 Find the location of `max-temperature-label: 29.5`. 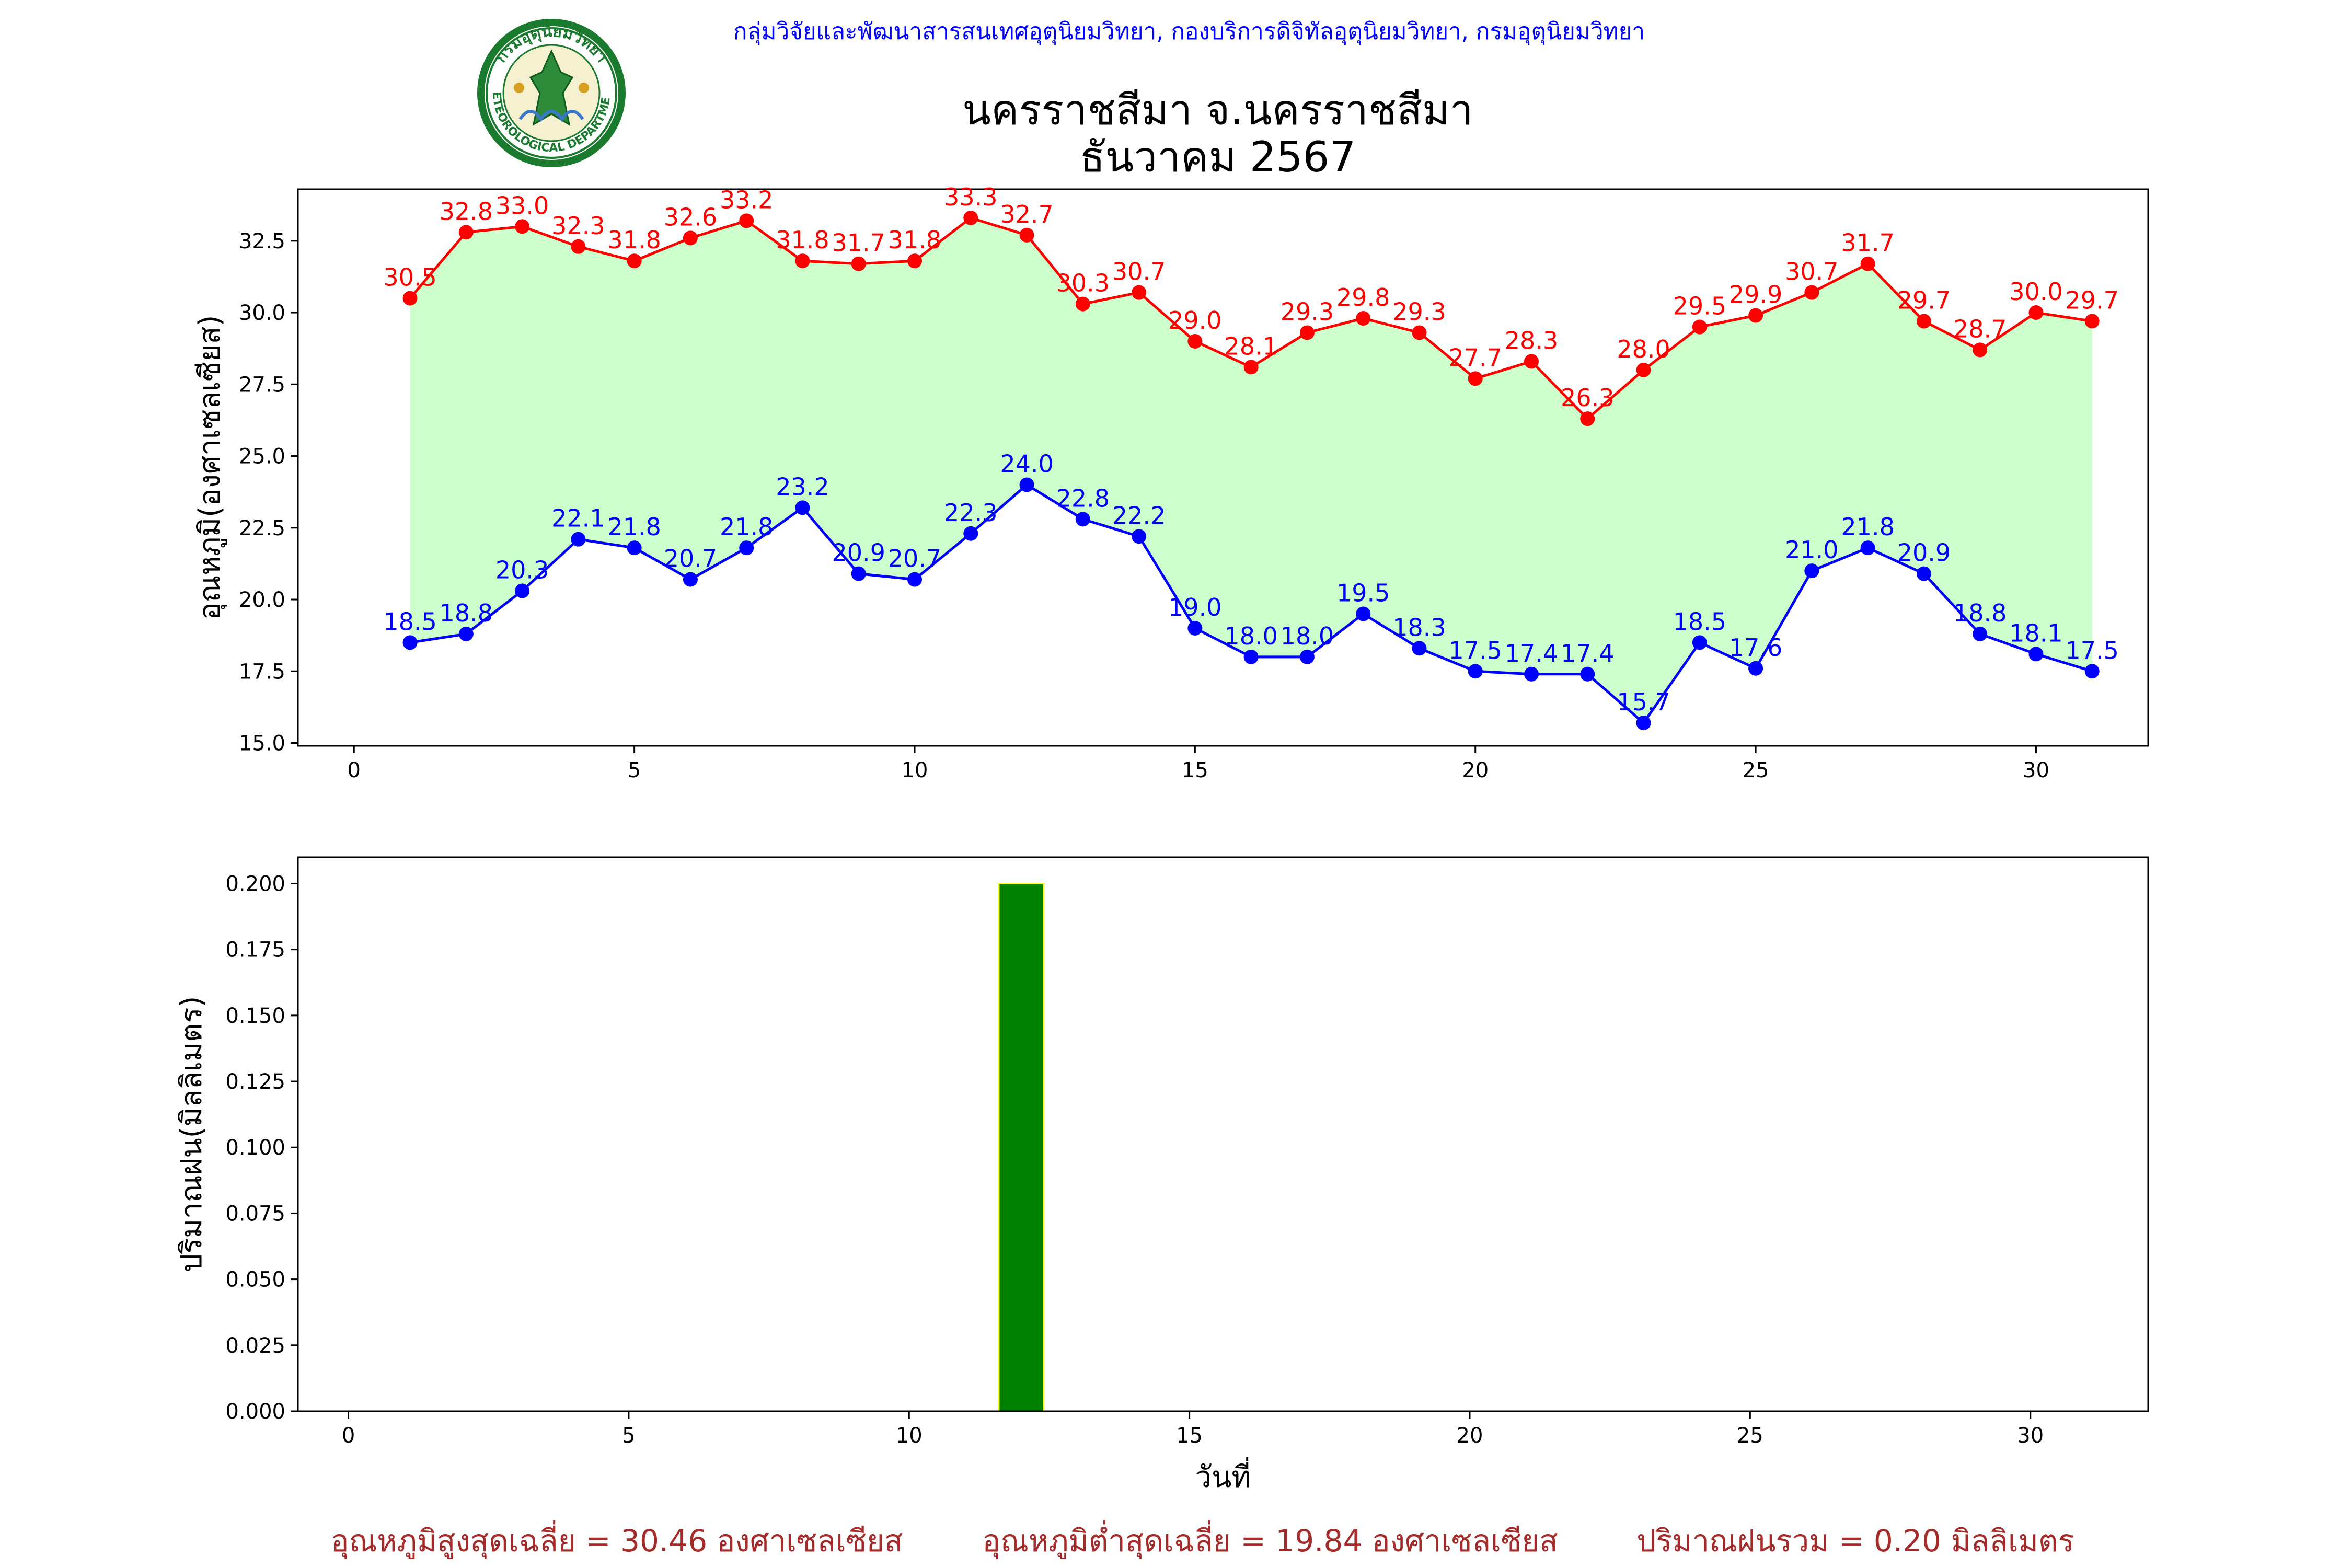

max-temperature-label: 29.5 is located at coordinates (1699, 306).